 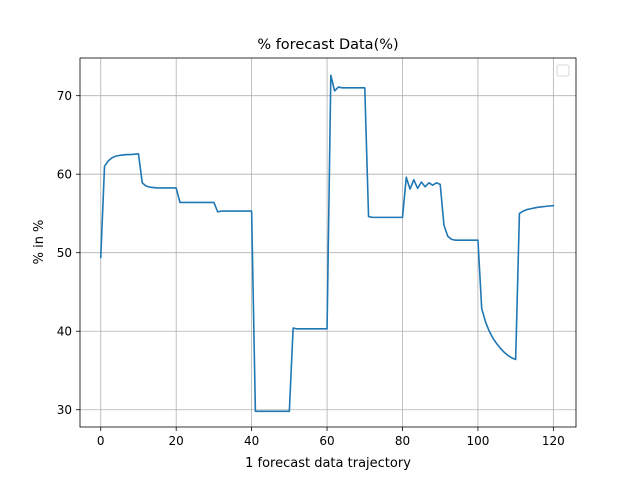 I want to click on y-tick-label: 70, so click(x=64, y=96).